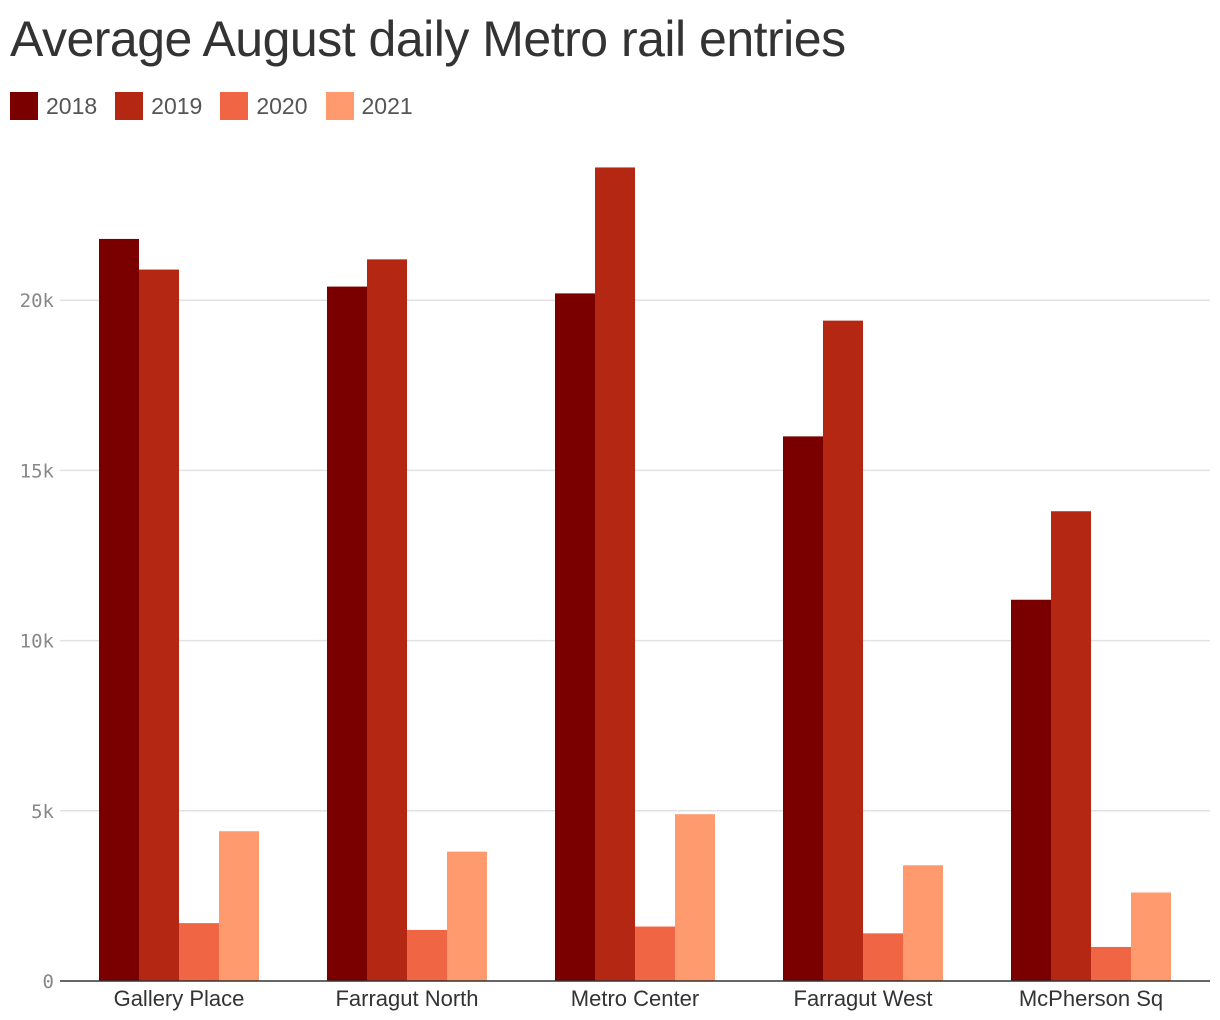 The width and height of the screenshot is (1220, 1020). I want to click on legend-item-2021: 2021, so click(369, 106).